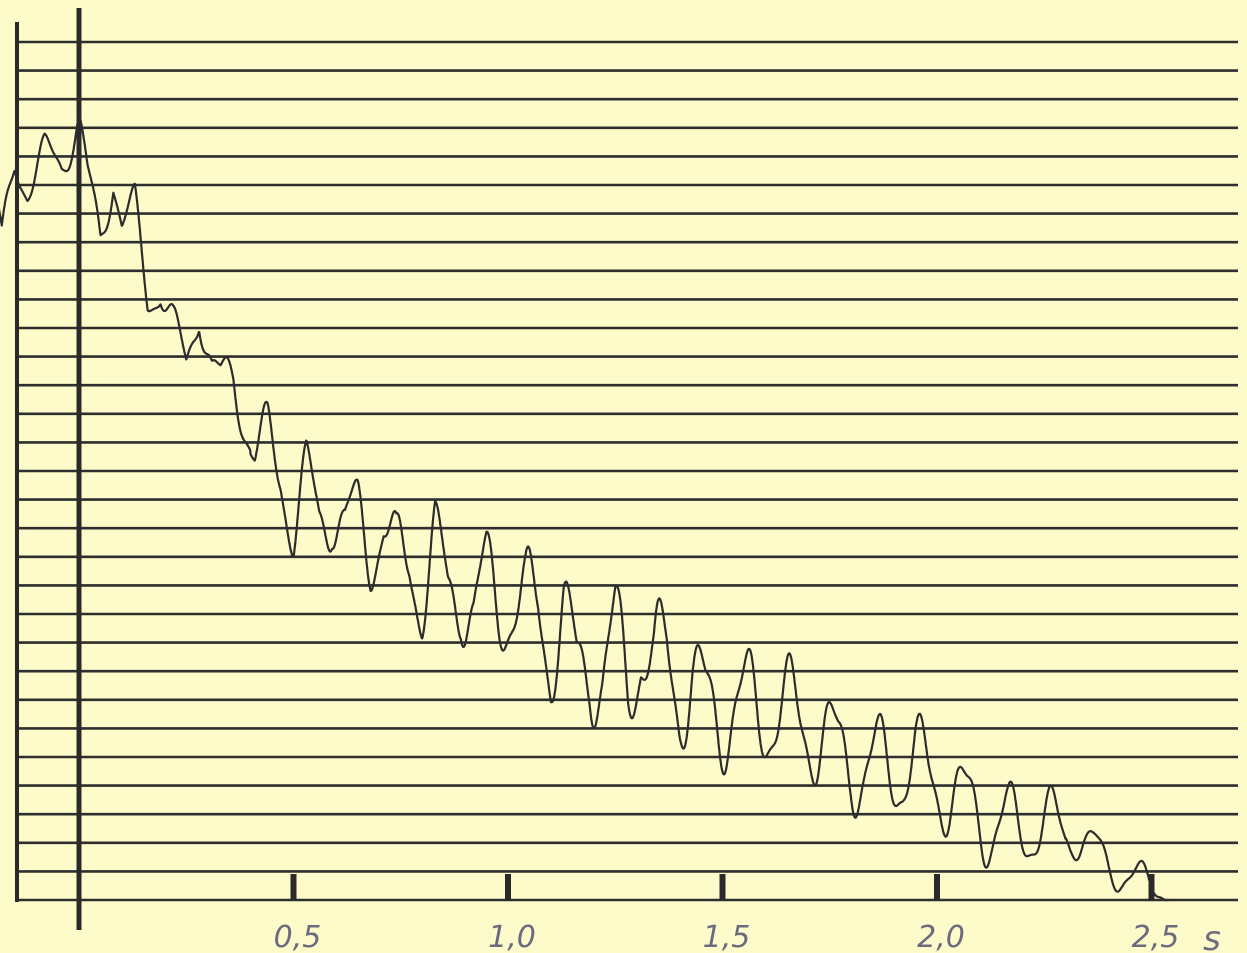 This screenshot has height=953, width=1247. I want to click on x-tick-label: 1,0, so click(512, 936).